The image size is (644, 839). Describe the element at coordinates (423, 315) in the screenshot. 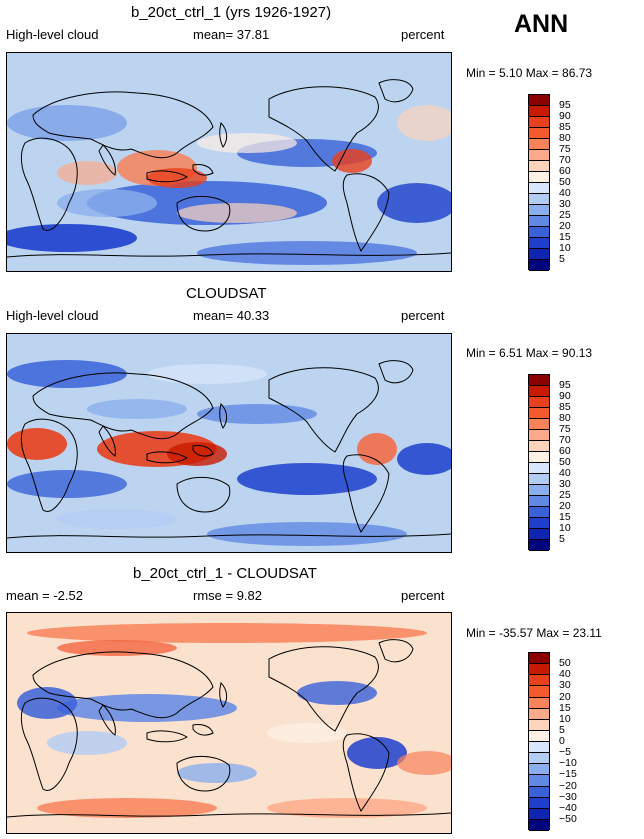

I see `panel-2-units: percent` at that location.